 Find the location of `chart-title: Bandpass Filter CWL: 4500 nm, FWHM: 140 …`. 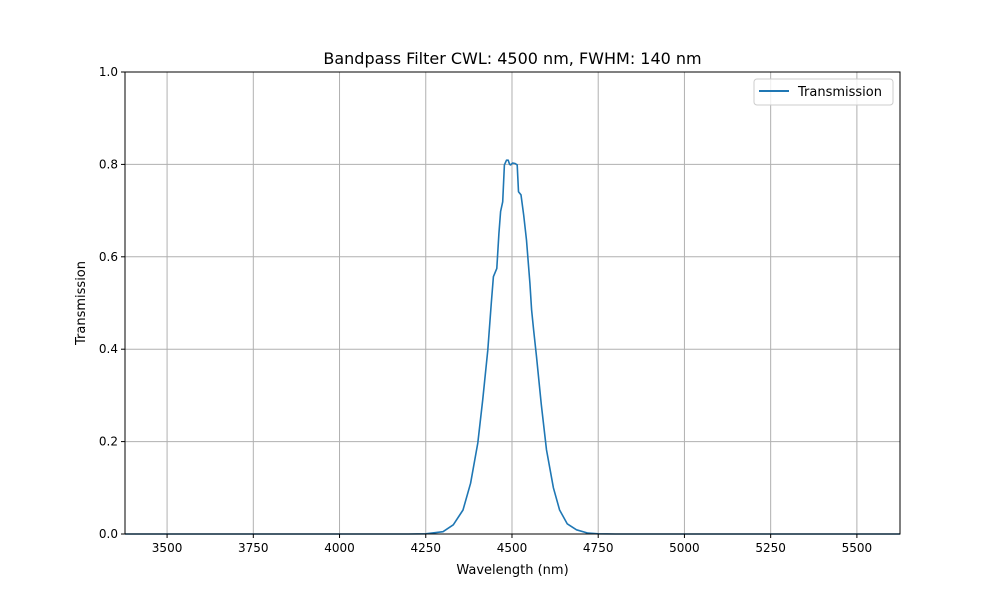

chart-title: Bandpass Filter CWL: 4500 nm, FWHM: 140 … is located at coordinates (512, 58).